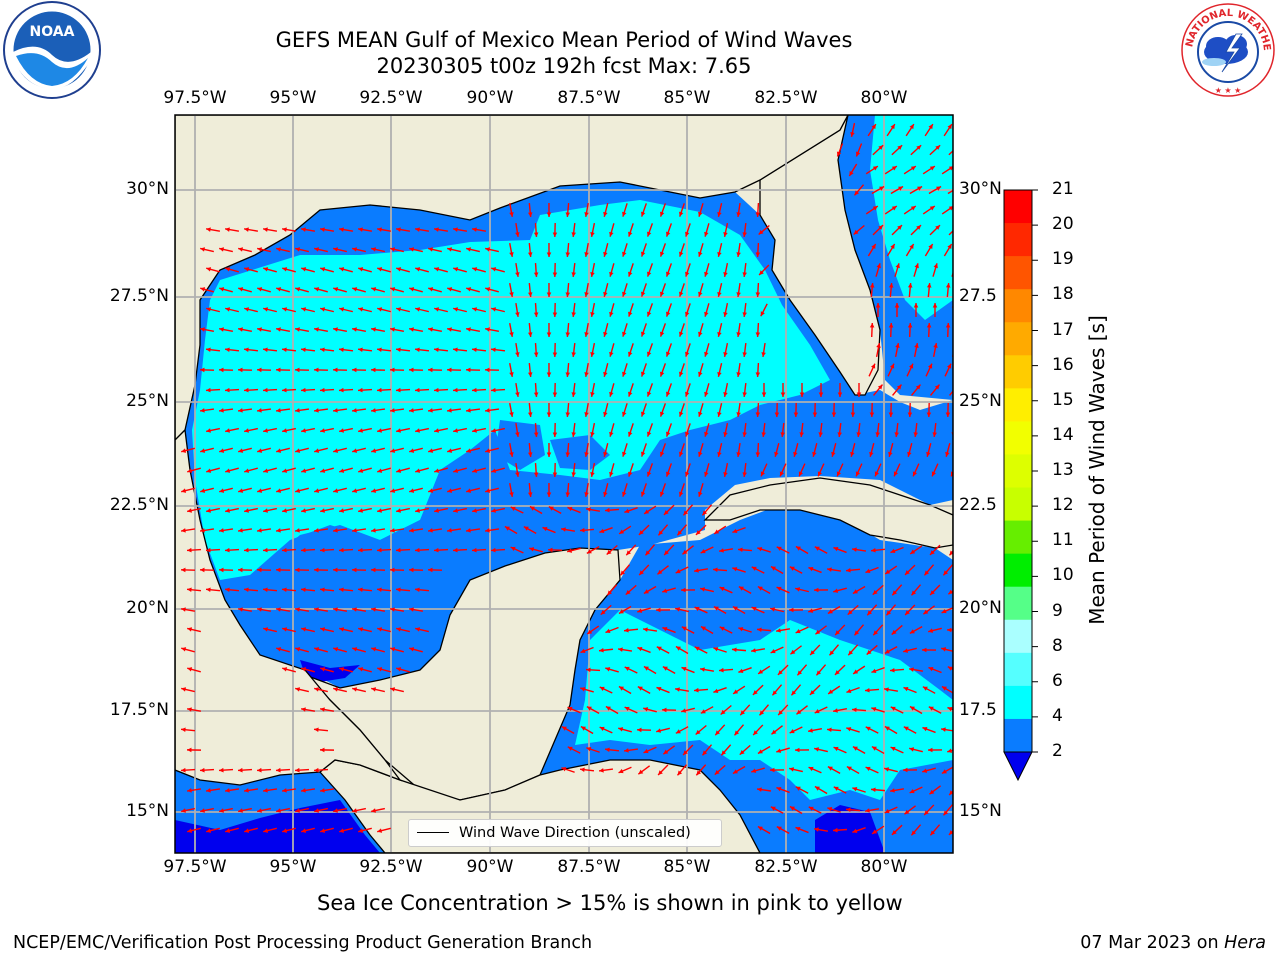 The height and width of the screenshot is (960, 1280). Describe the element at coordinates (490, 98) in the screenshot. I see `lon-tick-label-top: 90°W` at that location.